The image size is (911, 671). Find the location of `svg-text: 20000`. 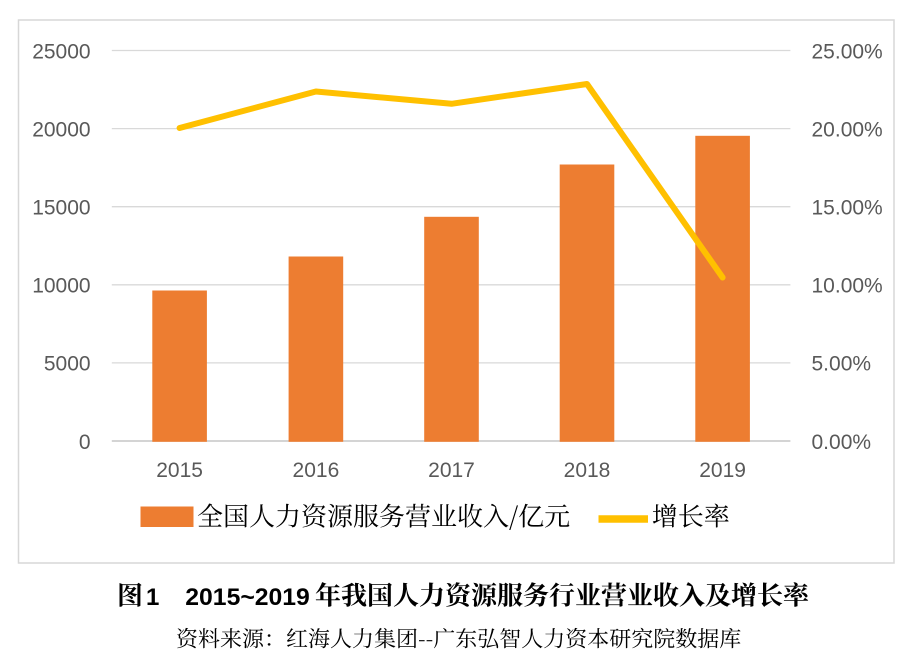

svg-text: 20000 is located at coordinates (61, 129).